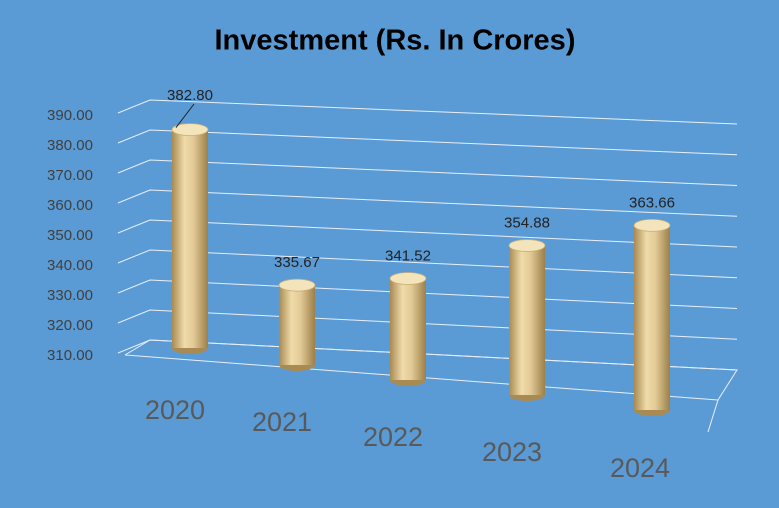  I want to click on value-label: 341.52, so click(408, 255).